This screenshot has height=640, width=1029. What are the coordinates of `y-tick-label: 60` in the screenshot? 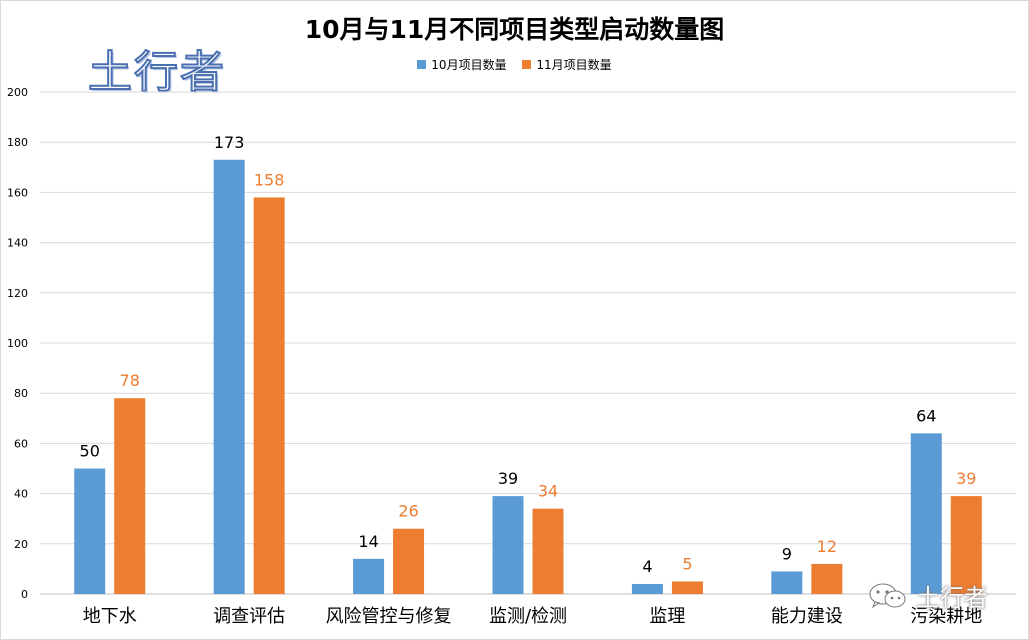 It's located at (21, 443).